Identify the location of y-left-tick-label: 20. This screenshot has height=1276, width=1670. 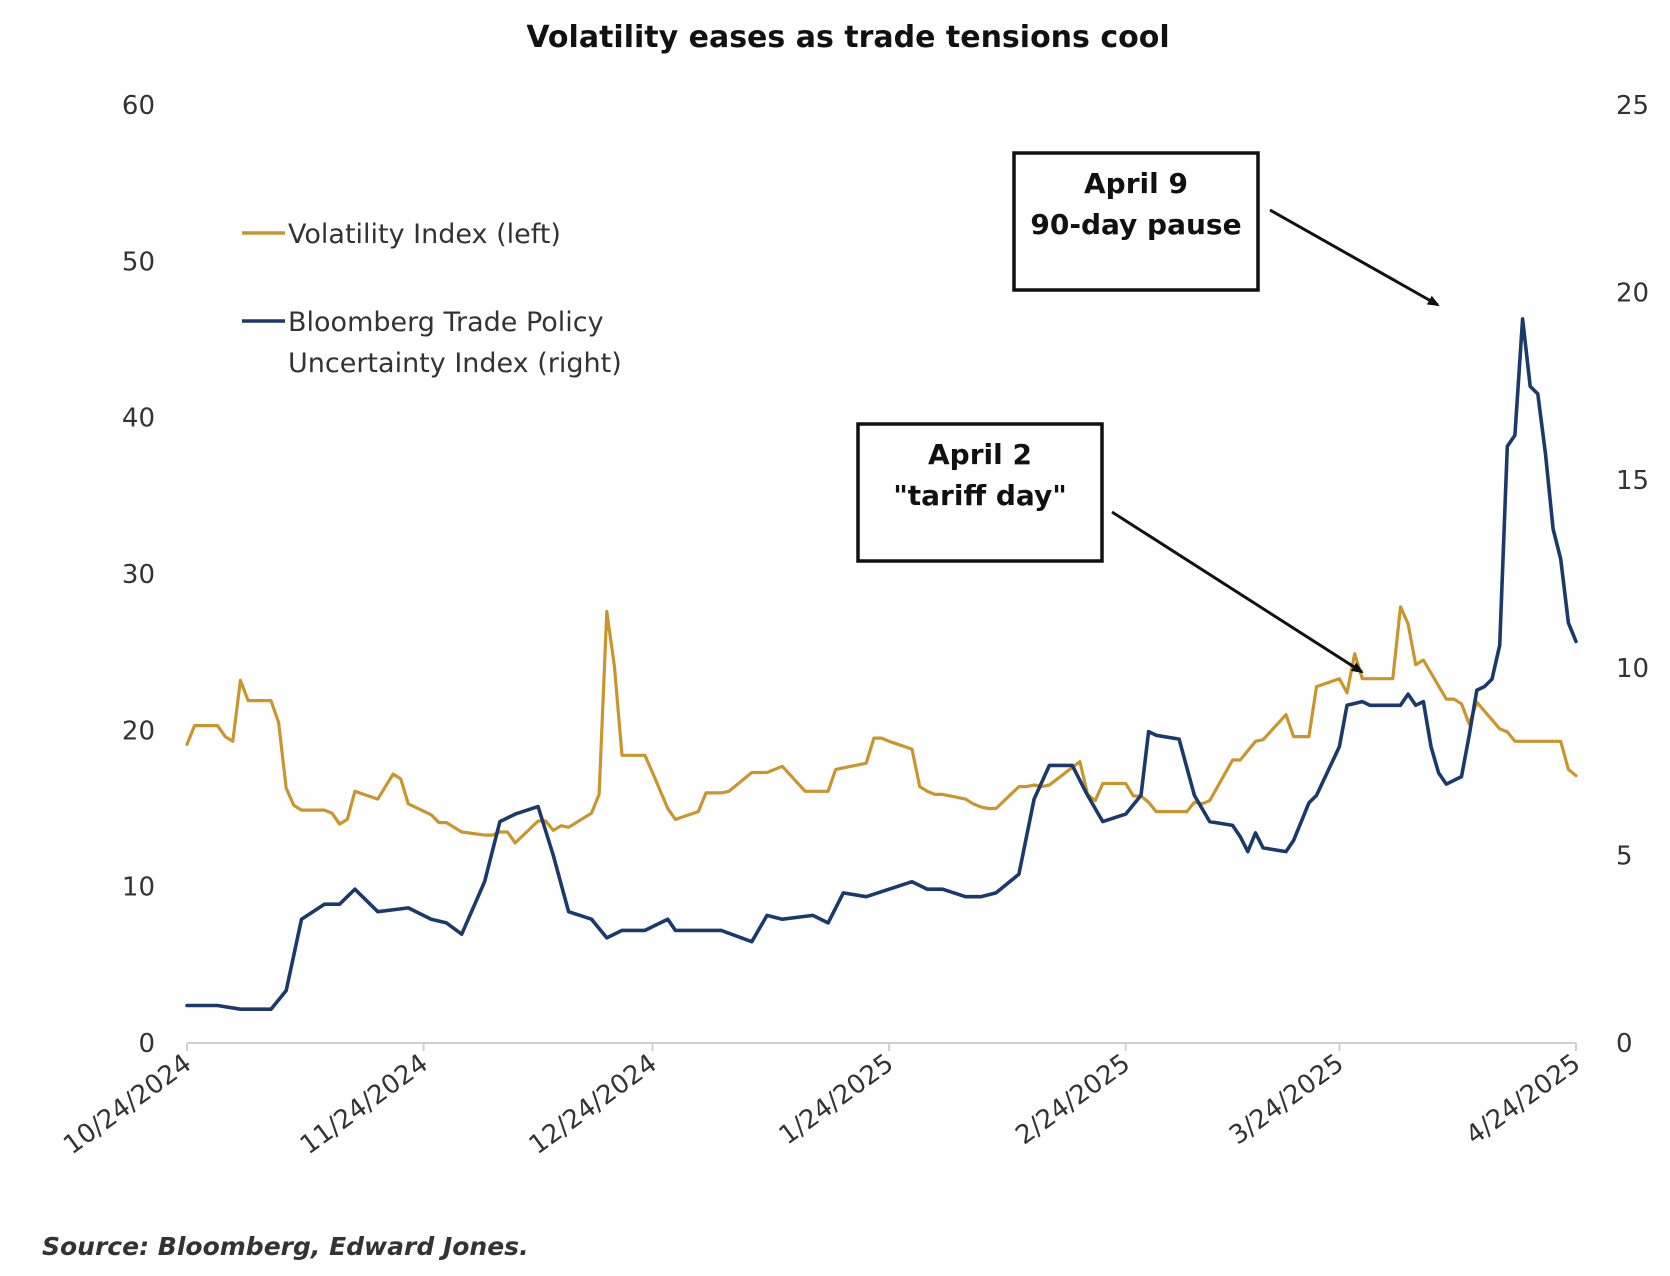
(138, 731).